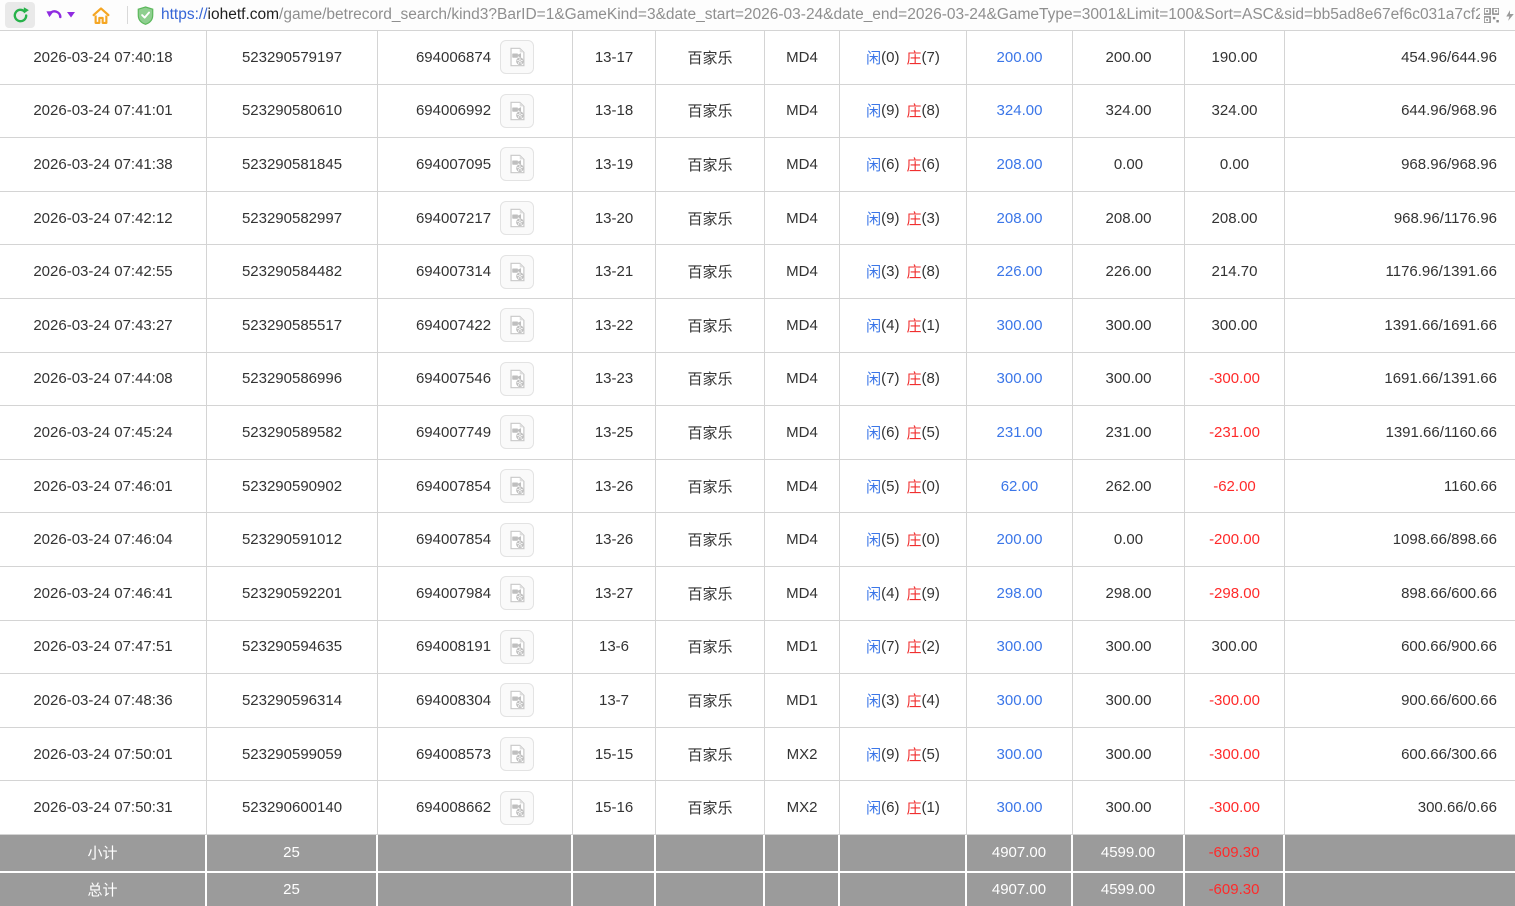  I want to click on cell-win-loss: -231.00, so click(1235, 432).